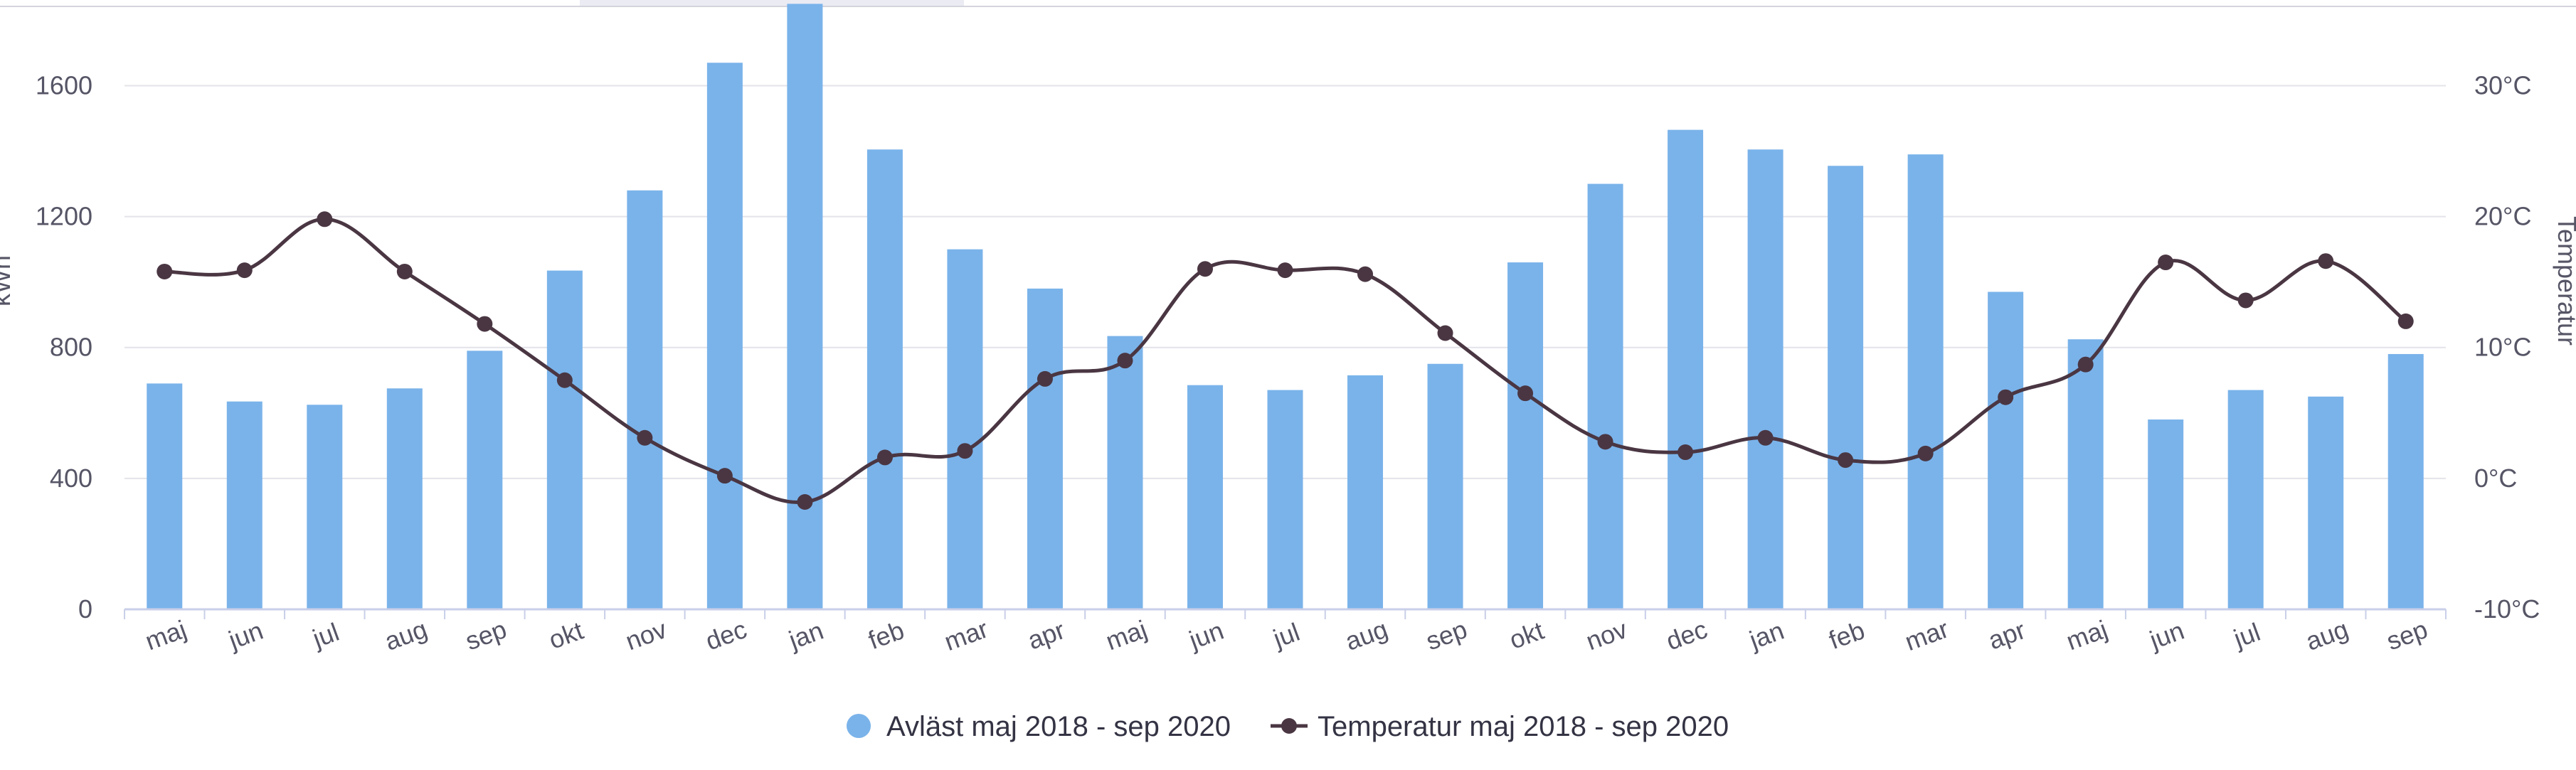 This screenshot has height=770, width=2576. What do you see at coordinates (71, 347) in the screenshot?
I see `y-left-tick-label: 800` at bounding box center [71, 347].